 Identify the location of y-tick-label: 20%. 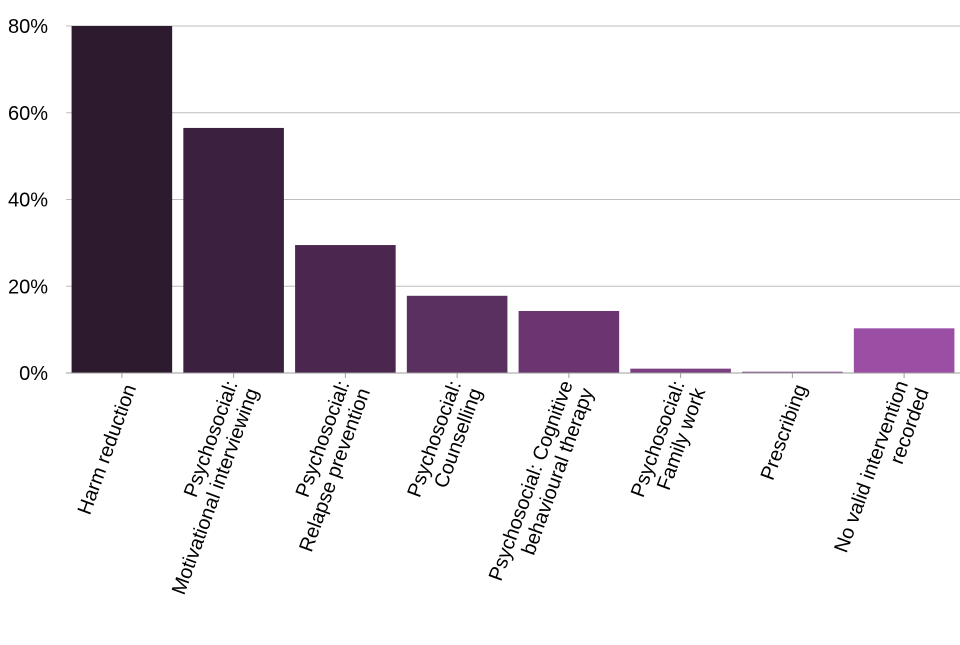
(28, 287).